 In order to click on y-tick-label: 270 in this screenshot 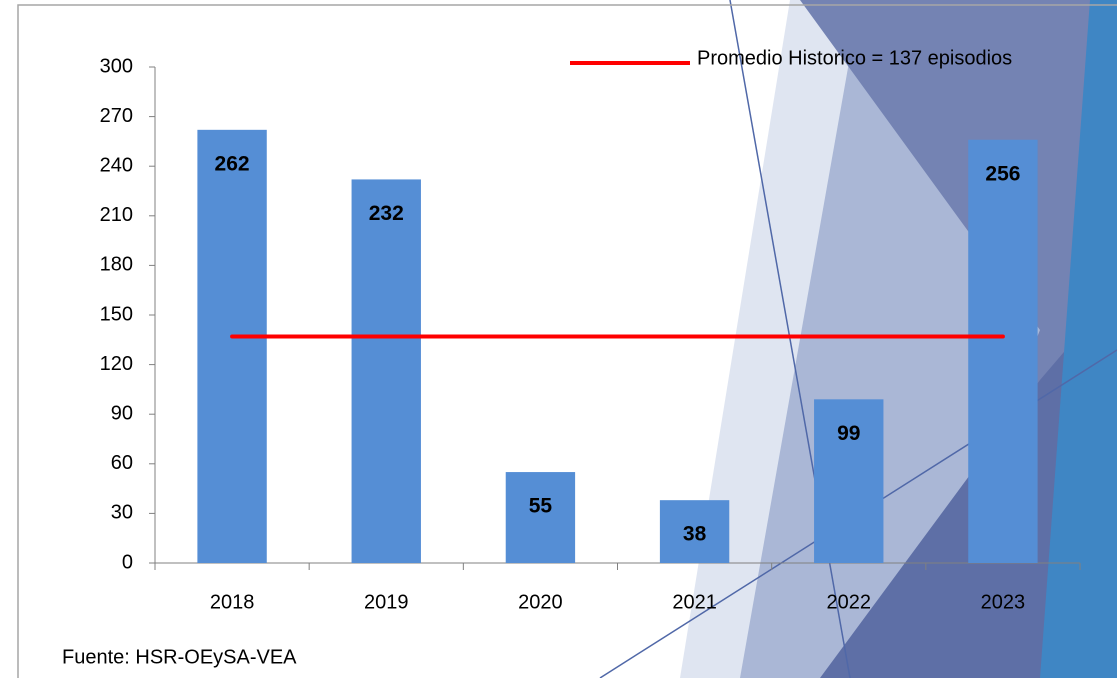, I will do `click(116, 116)`.